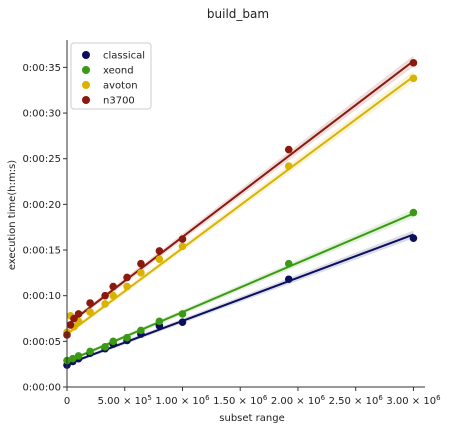  What do you see at coordinates (149, 398) in the screenshot?
I see `x-tick-exponent: 5` at bounding box center [149, 398].